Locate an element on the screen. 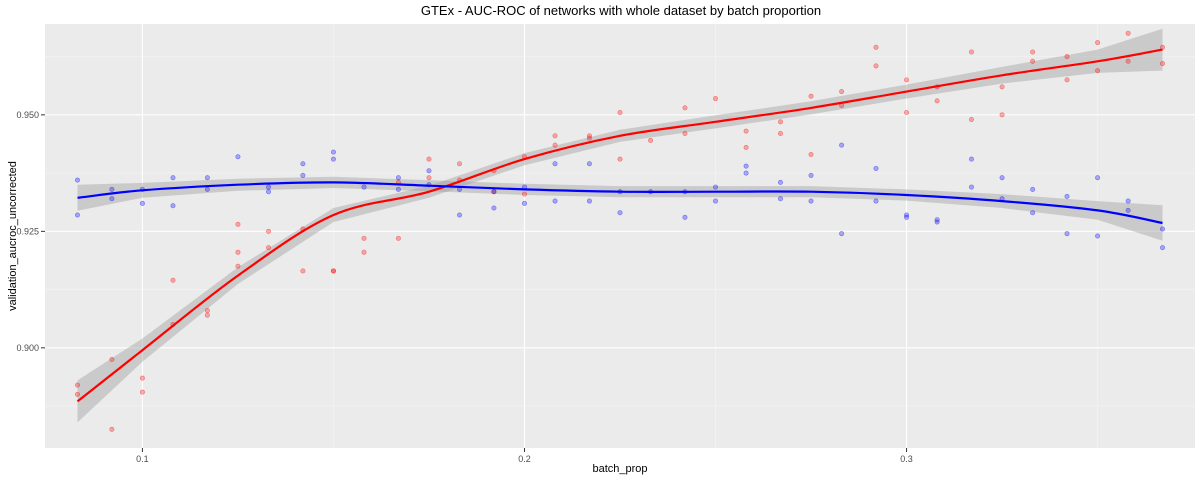  x-axis-ticks: 0.1 0.2 0.3 is located at coordinates (524, 456).